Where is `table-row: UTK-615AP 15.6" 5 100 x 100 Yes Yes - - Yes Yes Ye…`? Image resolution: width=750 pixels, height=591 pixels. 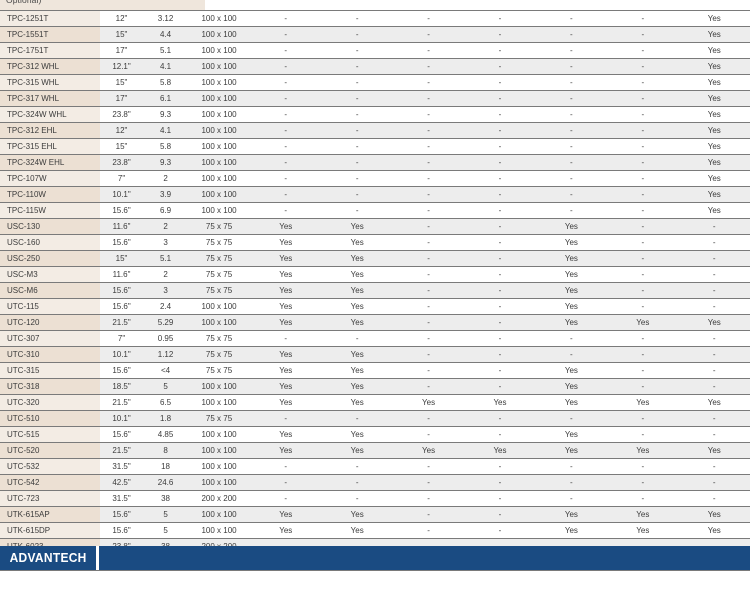 table-row: UTK-615AP 15.6" 5 100 x 100 Yes Yes - - Yes Yes Ye… is located at coordinates (375, 514).